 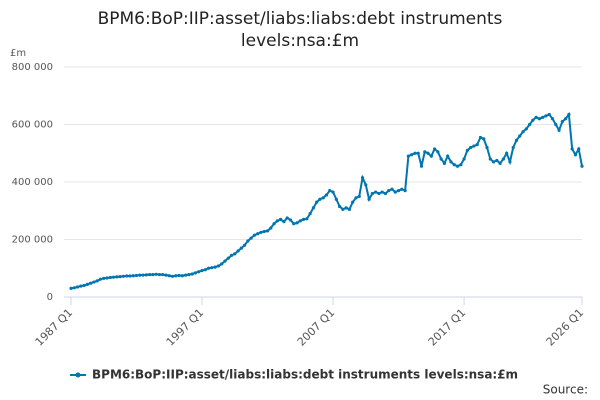 I want to click on legend-marker, so click(x=78, y=375).